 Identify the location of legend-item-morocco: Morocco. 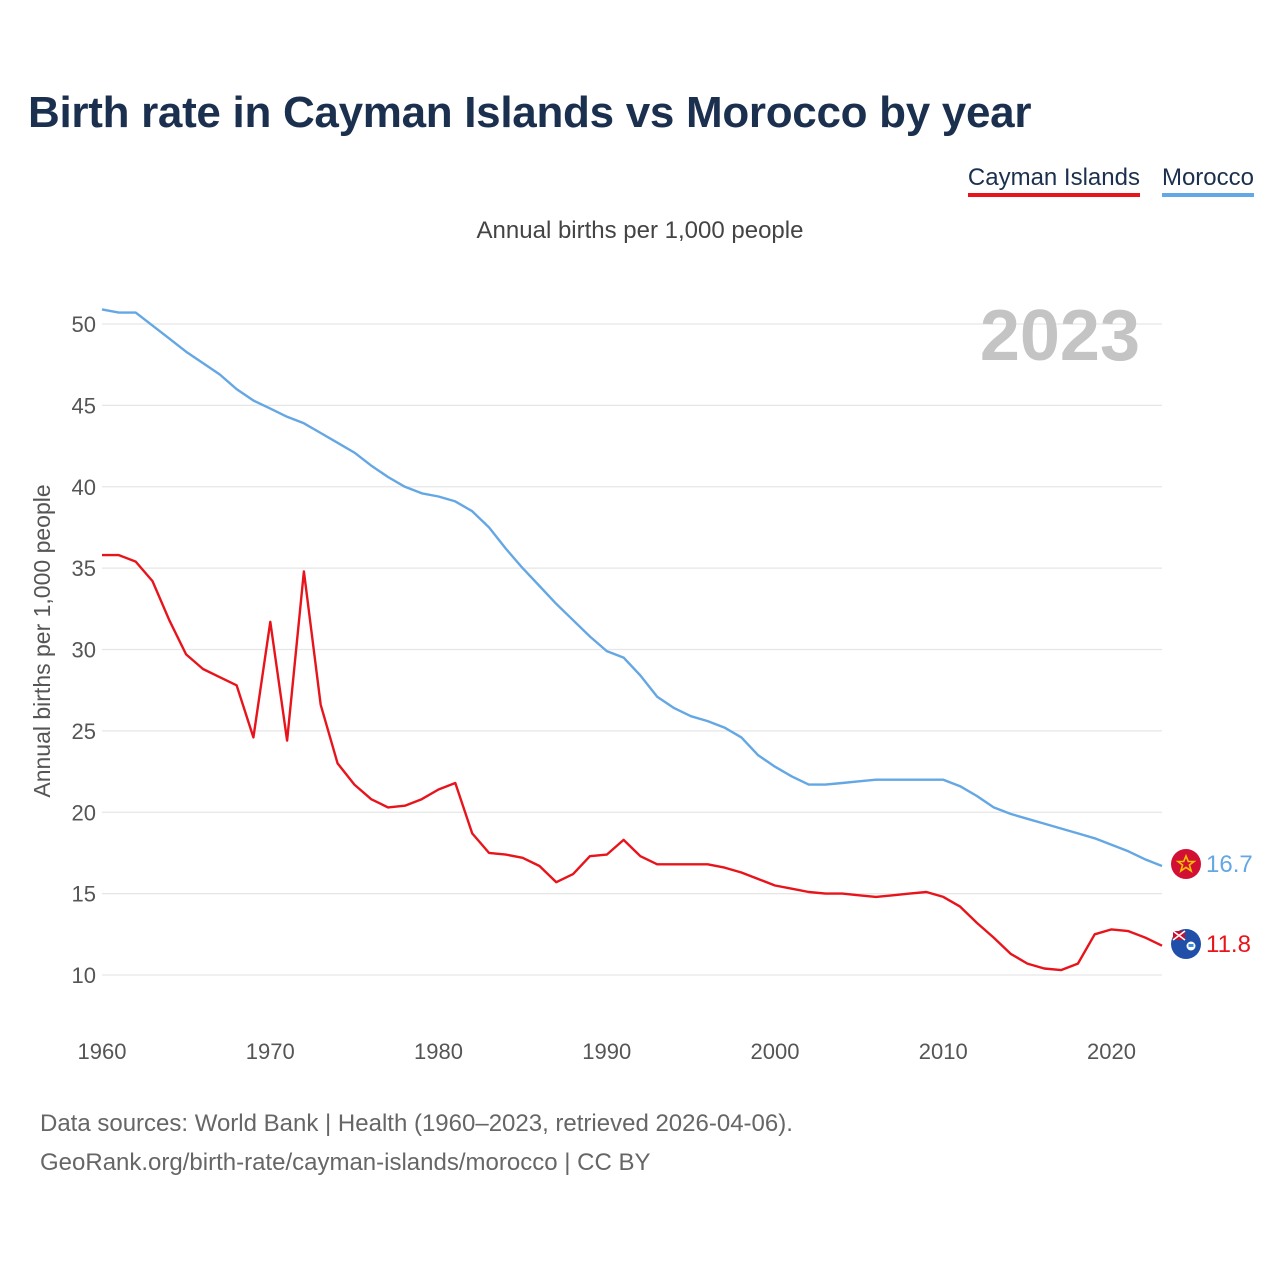
(1207, 180).